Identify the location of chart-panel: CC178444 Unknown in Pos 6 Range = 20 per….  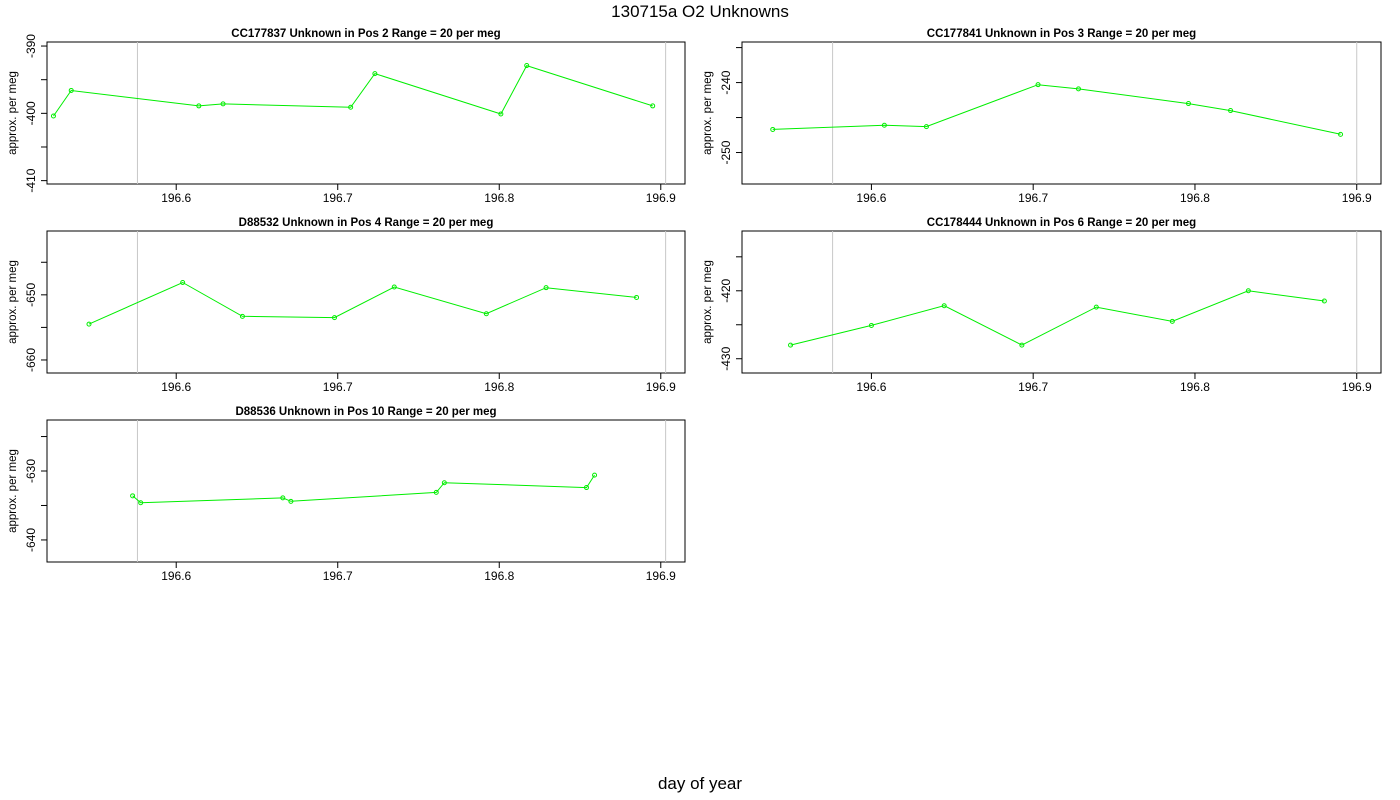
(1042, 305).